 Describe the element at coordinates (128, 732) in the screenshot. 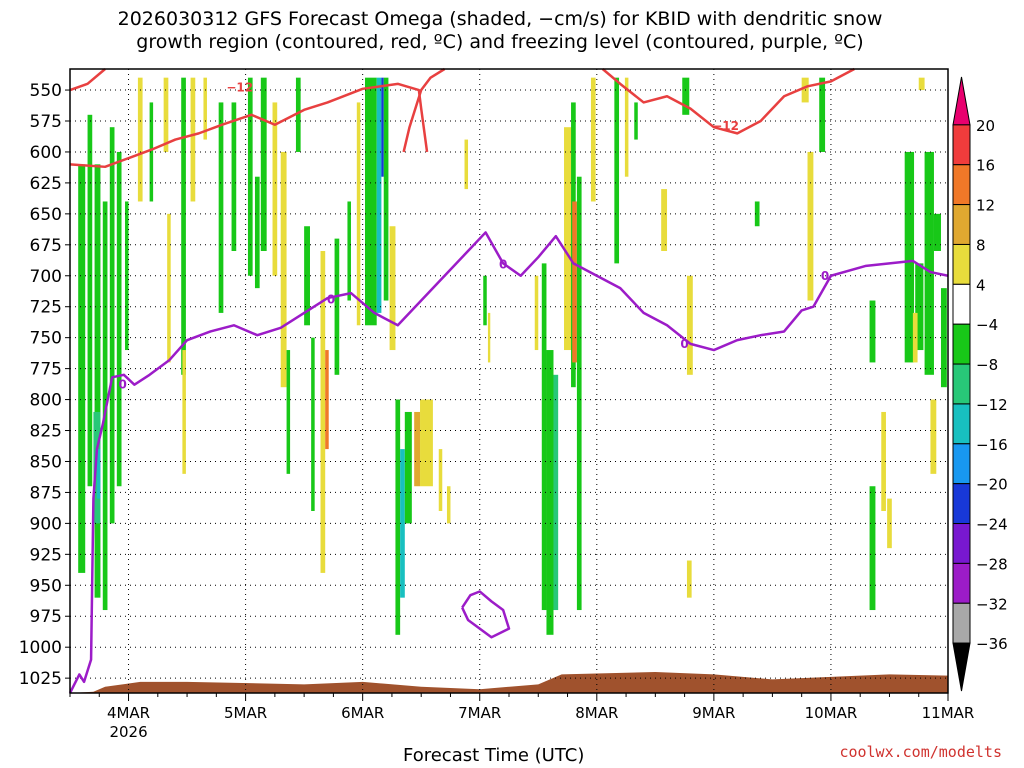

I see `x-tick-sublabel: 2026` at that location.